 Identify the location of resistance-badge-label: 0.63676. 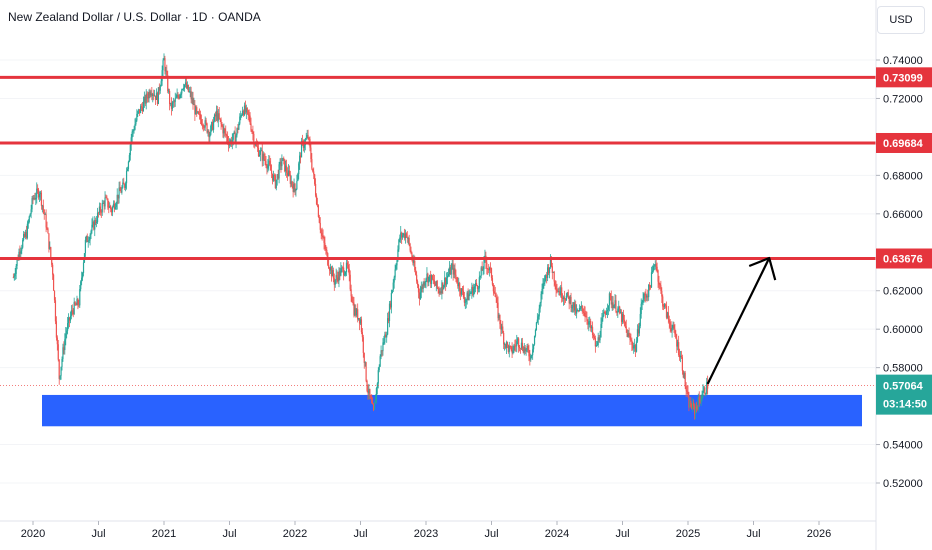
(903, 260).